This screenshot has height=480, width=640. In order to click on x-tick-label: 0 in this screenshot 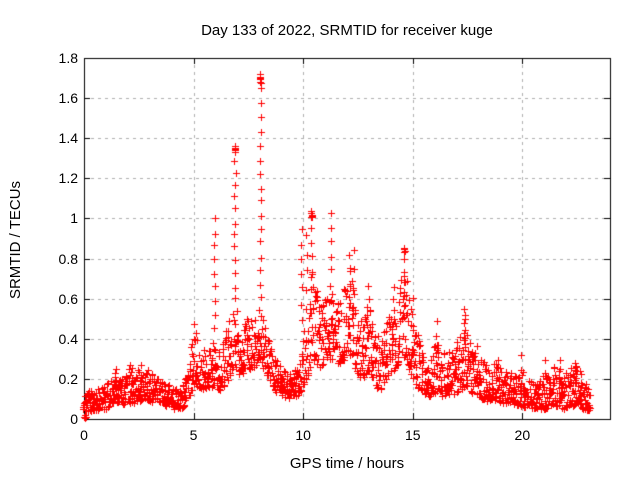, I will do `click(84, 435)`.